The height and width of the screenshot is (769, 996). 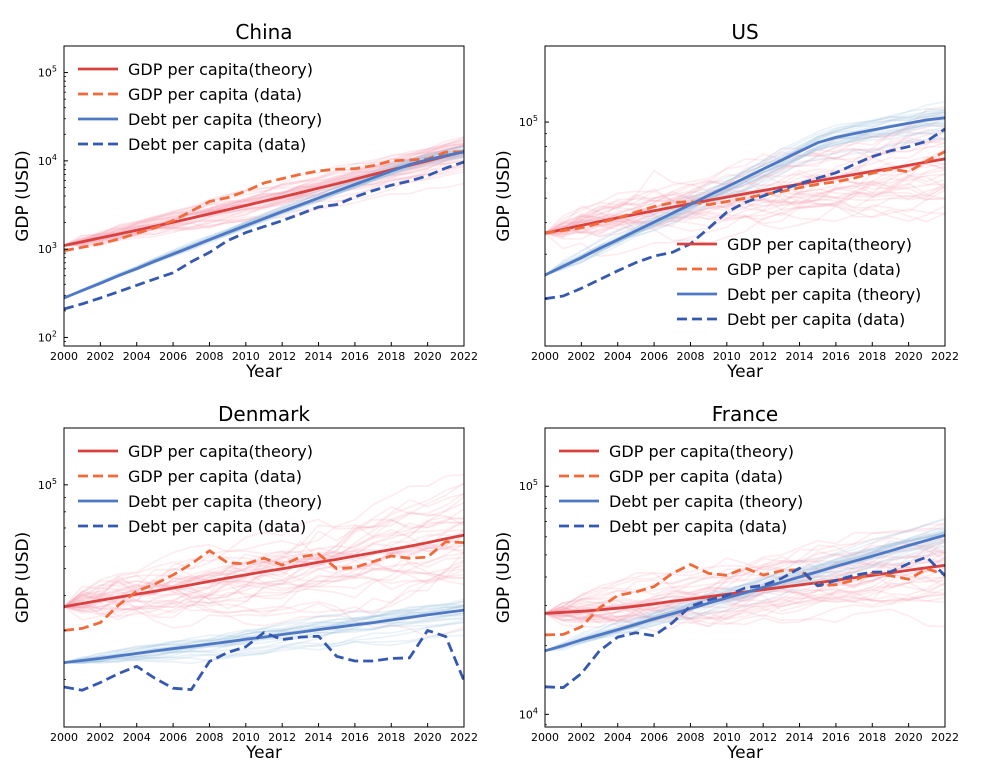 I want to click on legend-label: GDP per capita (data), so click(x=696, y=476).